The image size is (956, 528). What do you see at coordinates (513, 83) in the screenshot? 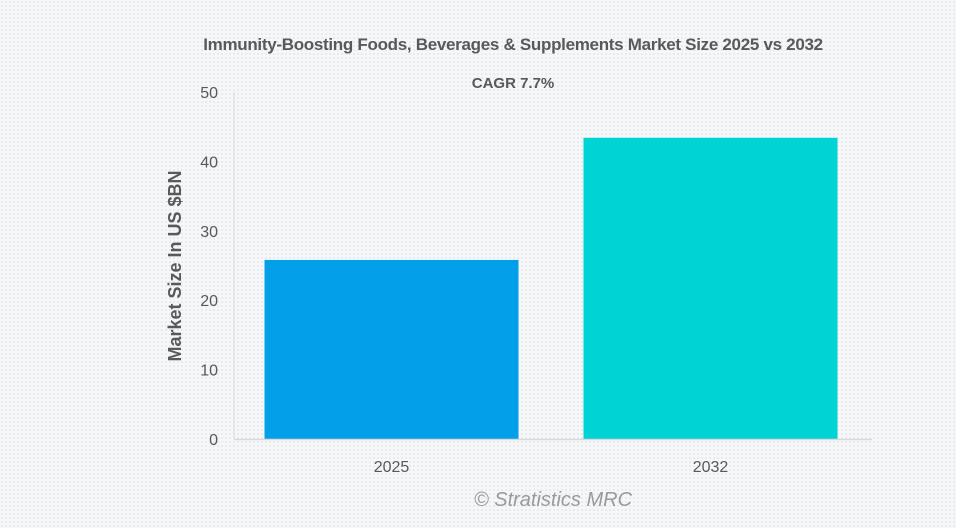
I see `chart-subtitle: CAGR 7.7%` at bounding box center [513, 83].